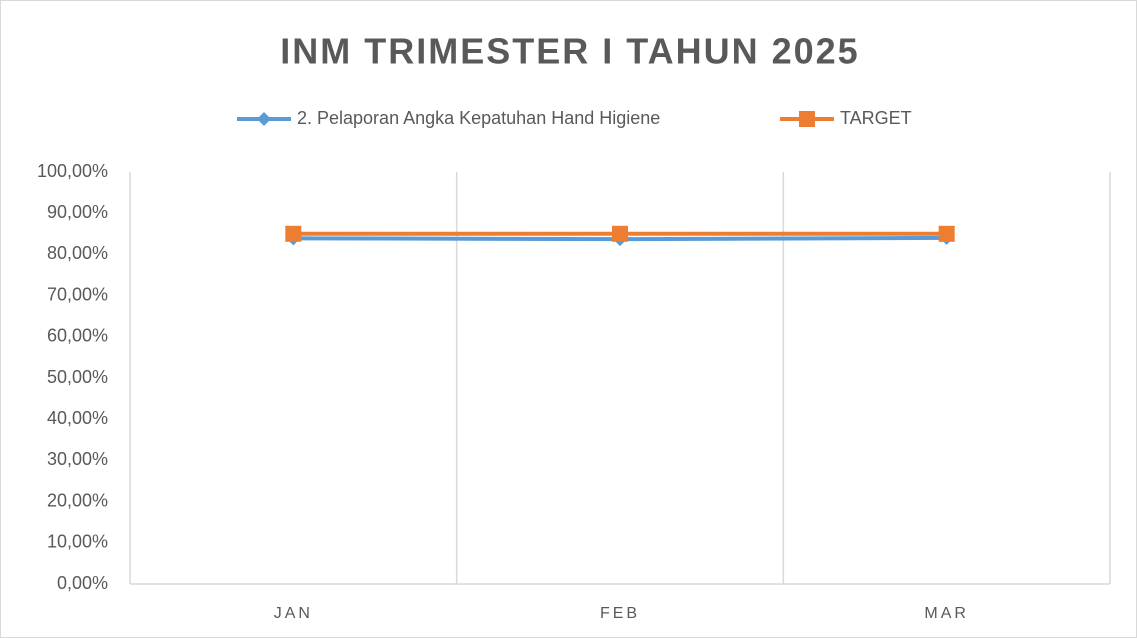 Image resolution: width=1137 pixels, height=638 pixels. What do you see at coordinates (569, 51) in the screenshot?
I see `chart-title: INM TRIMESTER I TAHUN 2025` at bounding box center [569, 51].